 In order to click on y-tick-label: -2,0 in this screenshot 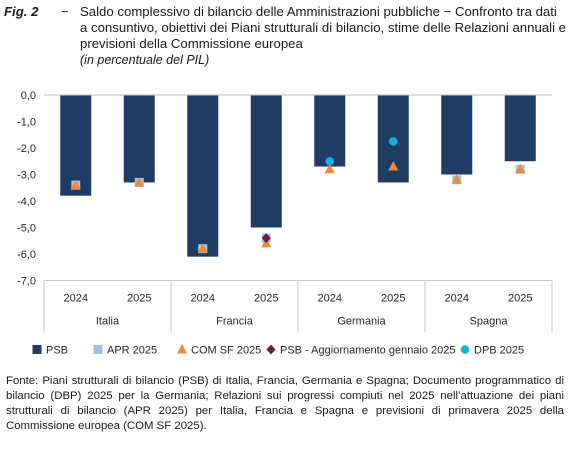, I will do `click(26, 149)`.